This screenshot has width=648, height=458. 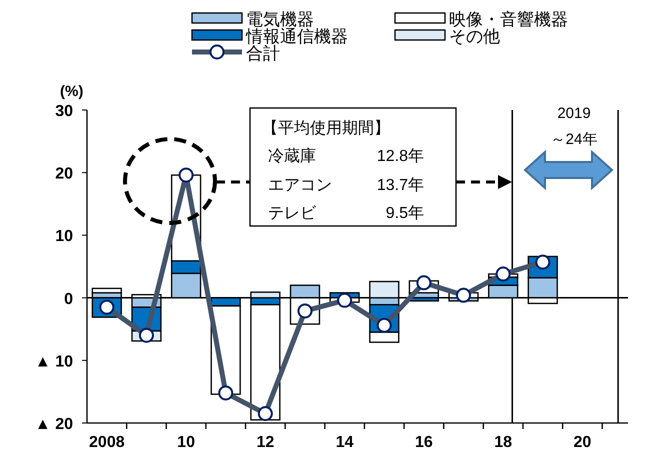 What do you see at coordinates (583, 442) in the screenshot?
I see `x-tick-label: 20` at bounding box center [583, 442].